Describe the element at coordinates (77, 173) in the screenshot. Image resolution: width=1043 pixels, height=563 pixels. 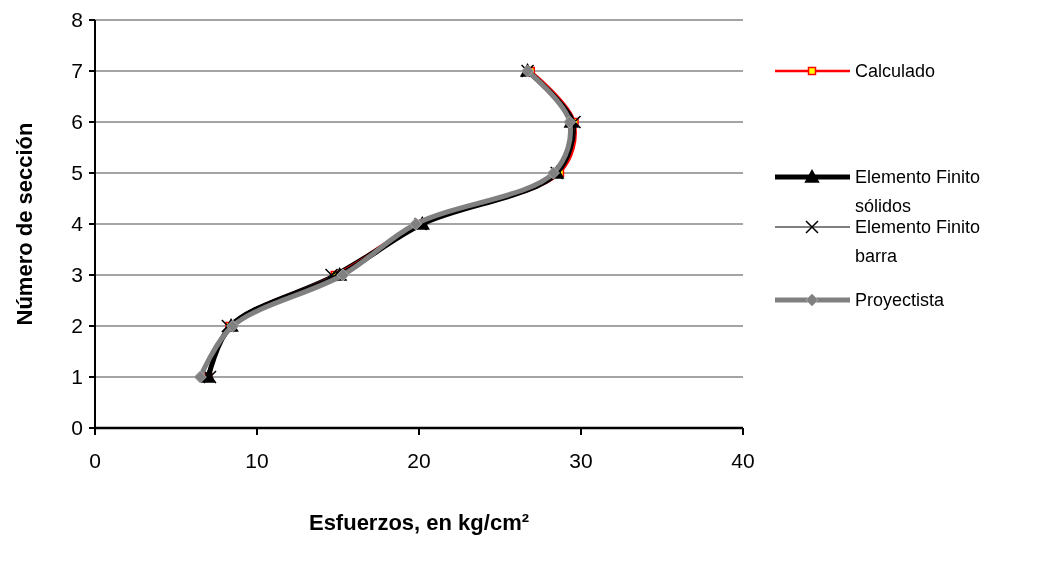
I see `y-tick-label: 5` at that location.